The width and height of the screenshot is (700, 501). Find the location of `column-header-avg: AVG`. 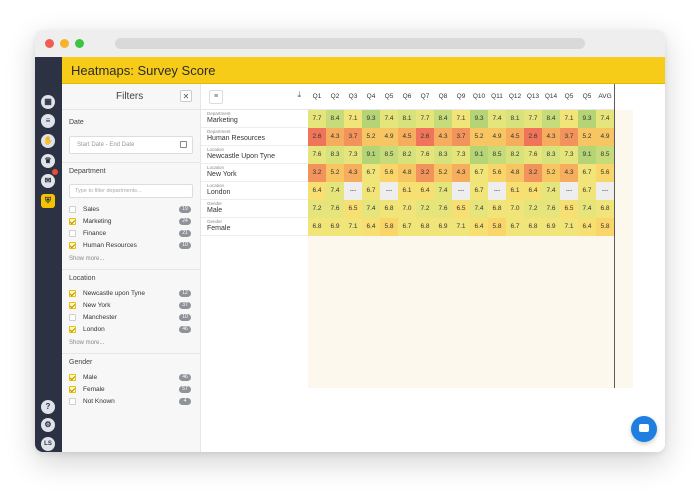

column-header-avg: AVG is located at coordinates (605, 97).